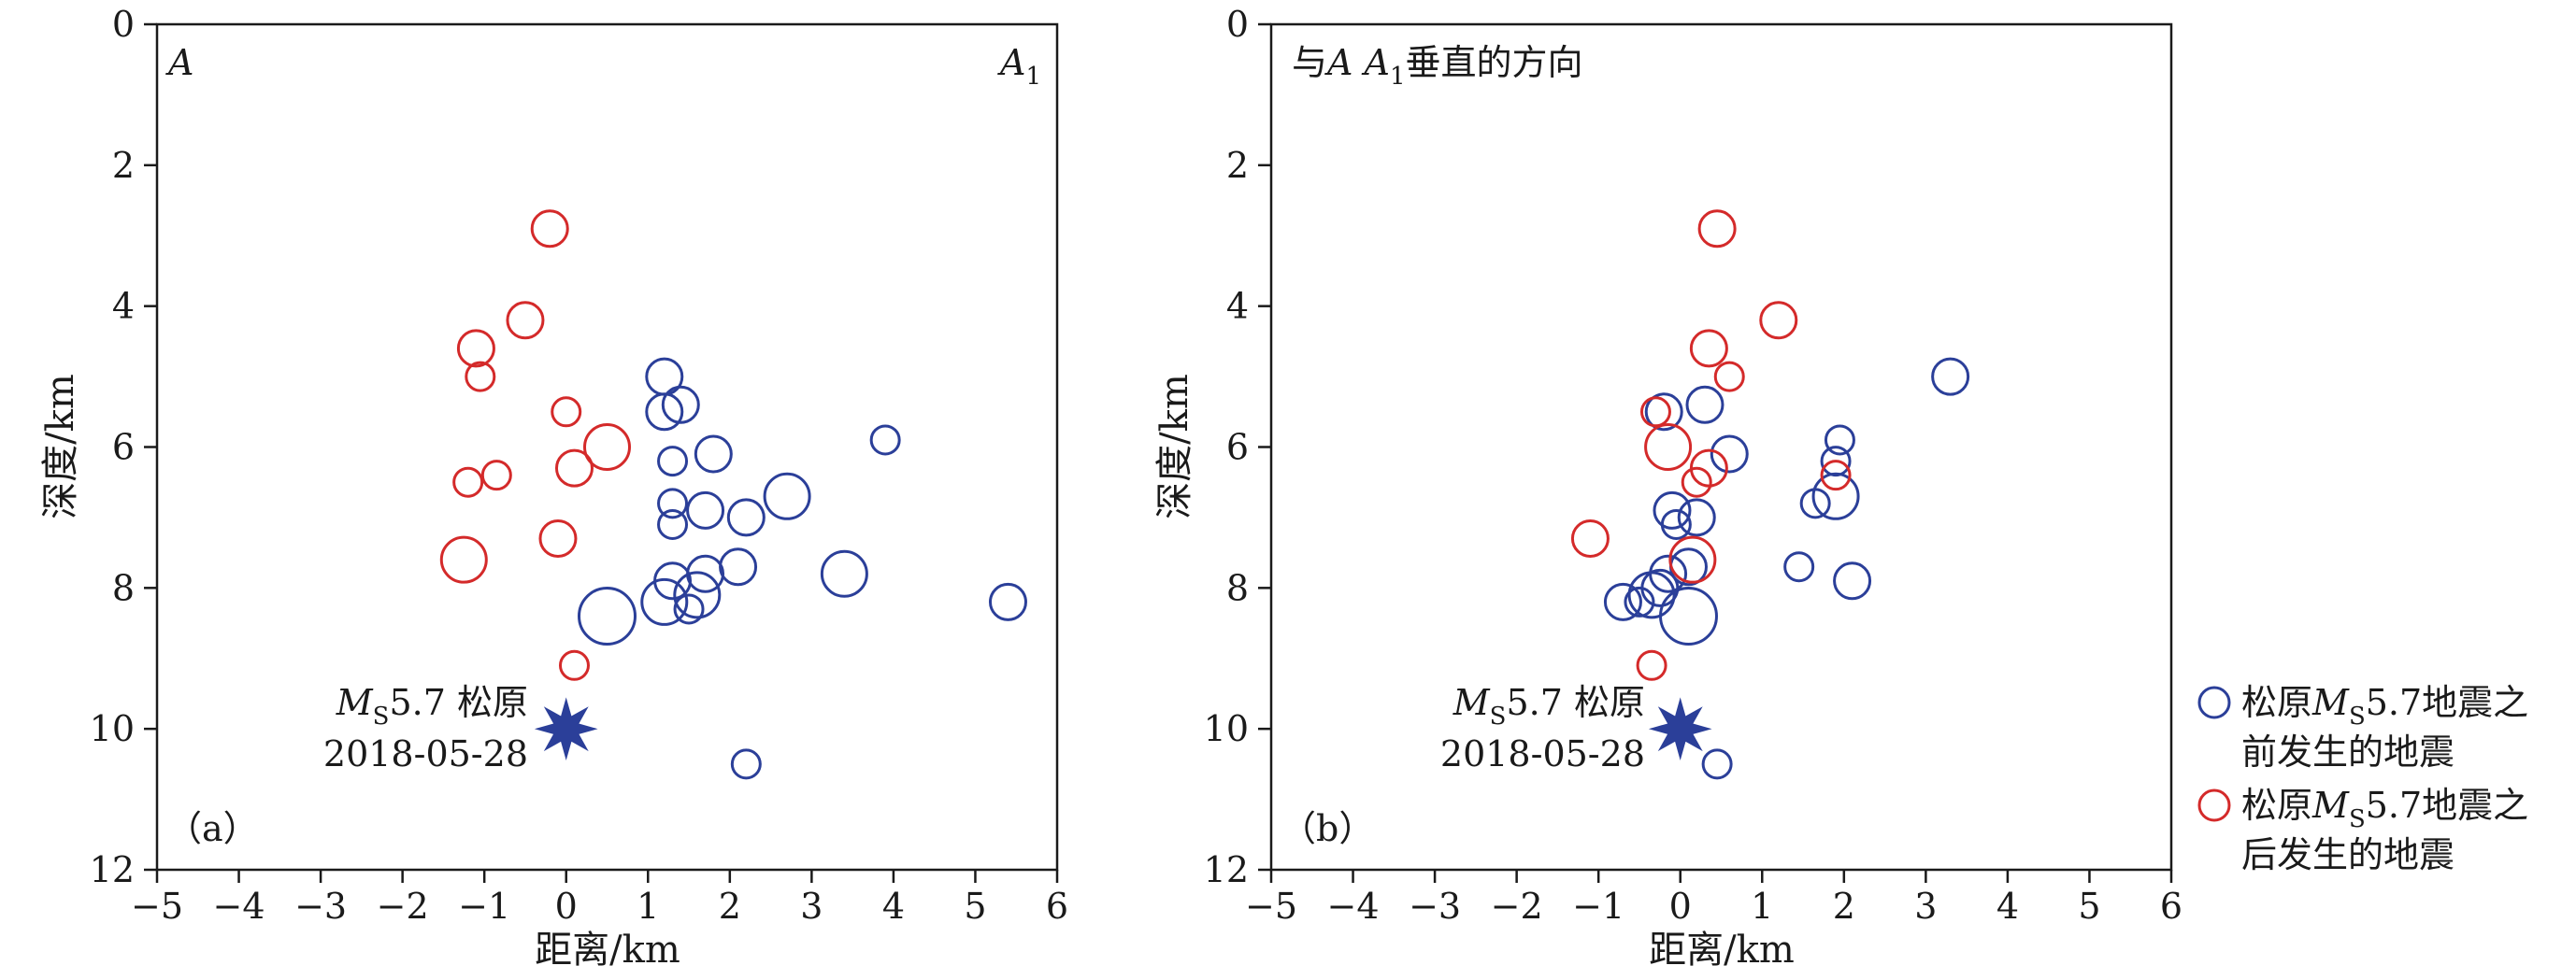 The height and width of the screenshot is (980, 2576). I want to click on panel-a-y-tick-label: 12, so click(112, 870).